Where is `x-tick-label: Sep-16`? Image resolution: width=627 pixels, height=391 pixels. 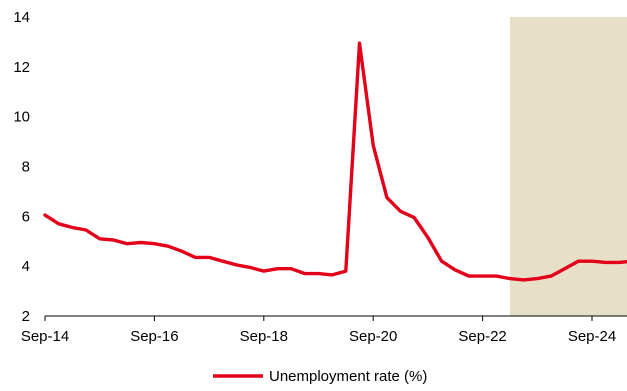 x-tick-label: Sep-16 is located at coordinates (154, 336).